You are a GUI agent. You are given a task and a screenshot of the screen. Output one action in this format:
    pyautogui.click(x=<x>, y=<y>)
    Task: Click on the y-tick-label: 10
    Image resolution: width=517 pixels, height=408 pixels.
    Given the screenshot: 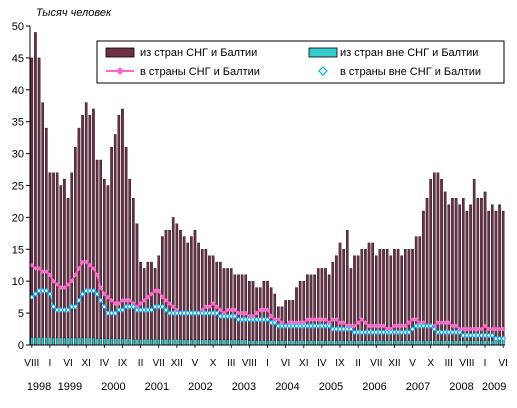 What is the action you would take?
    pyautogui.click(x=18, y=282)
    